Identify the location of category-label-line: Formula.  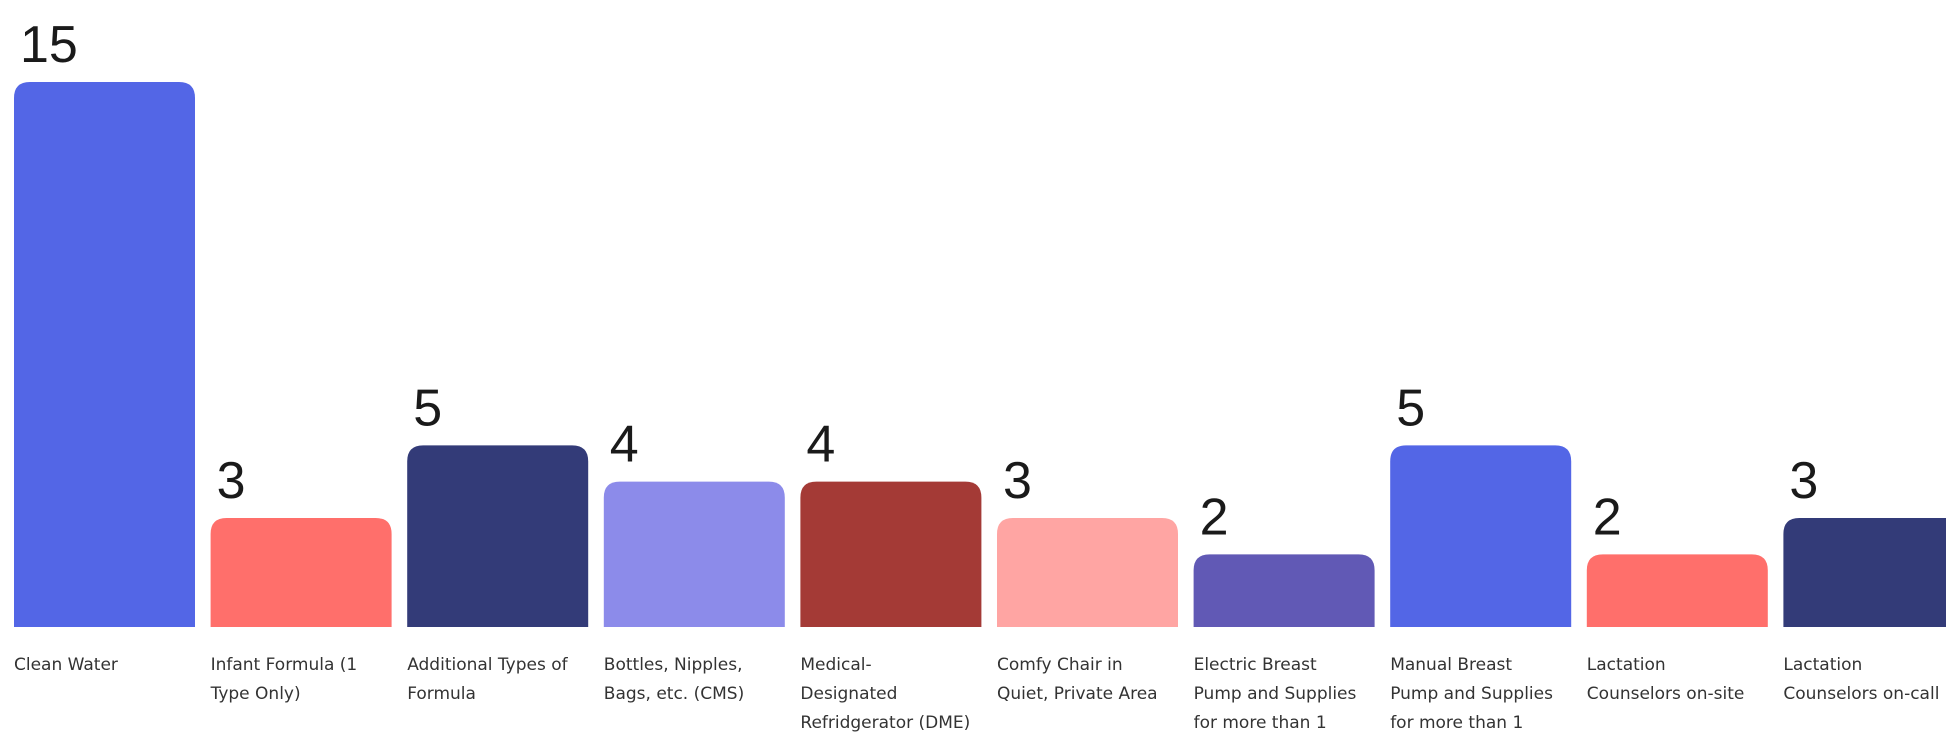
(441, 694).